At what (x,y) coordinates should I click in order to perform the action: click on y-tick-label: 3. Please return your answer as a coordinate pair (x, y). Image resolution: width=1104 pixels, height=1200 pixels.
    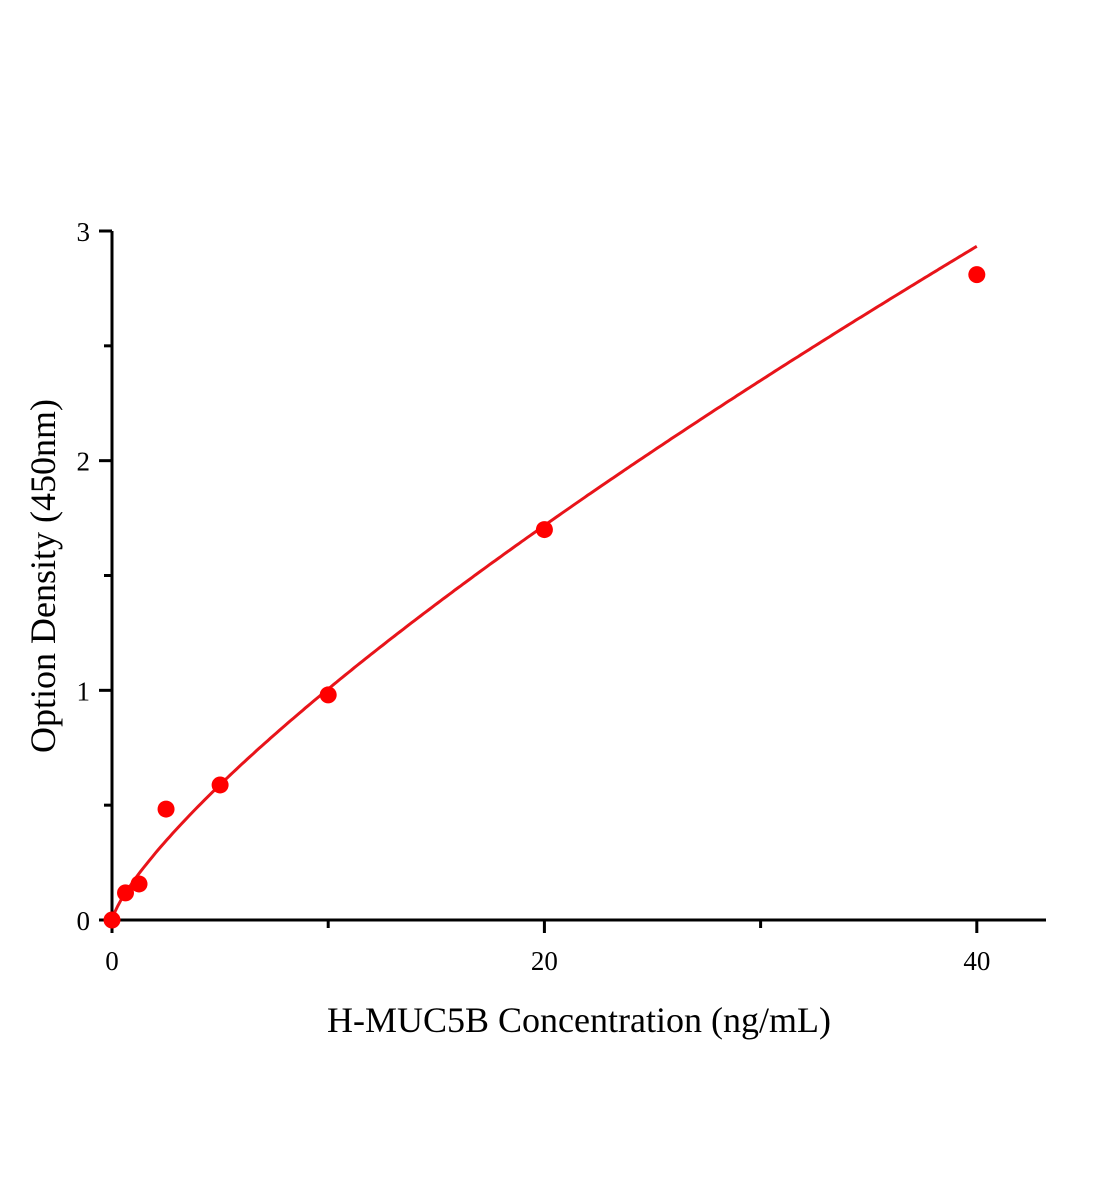
    Looking at the image, I should click on (84, 232).